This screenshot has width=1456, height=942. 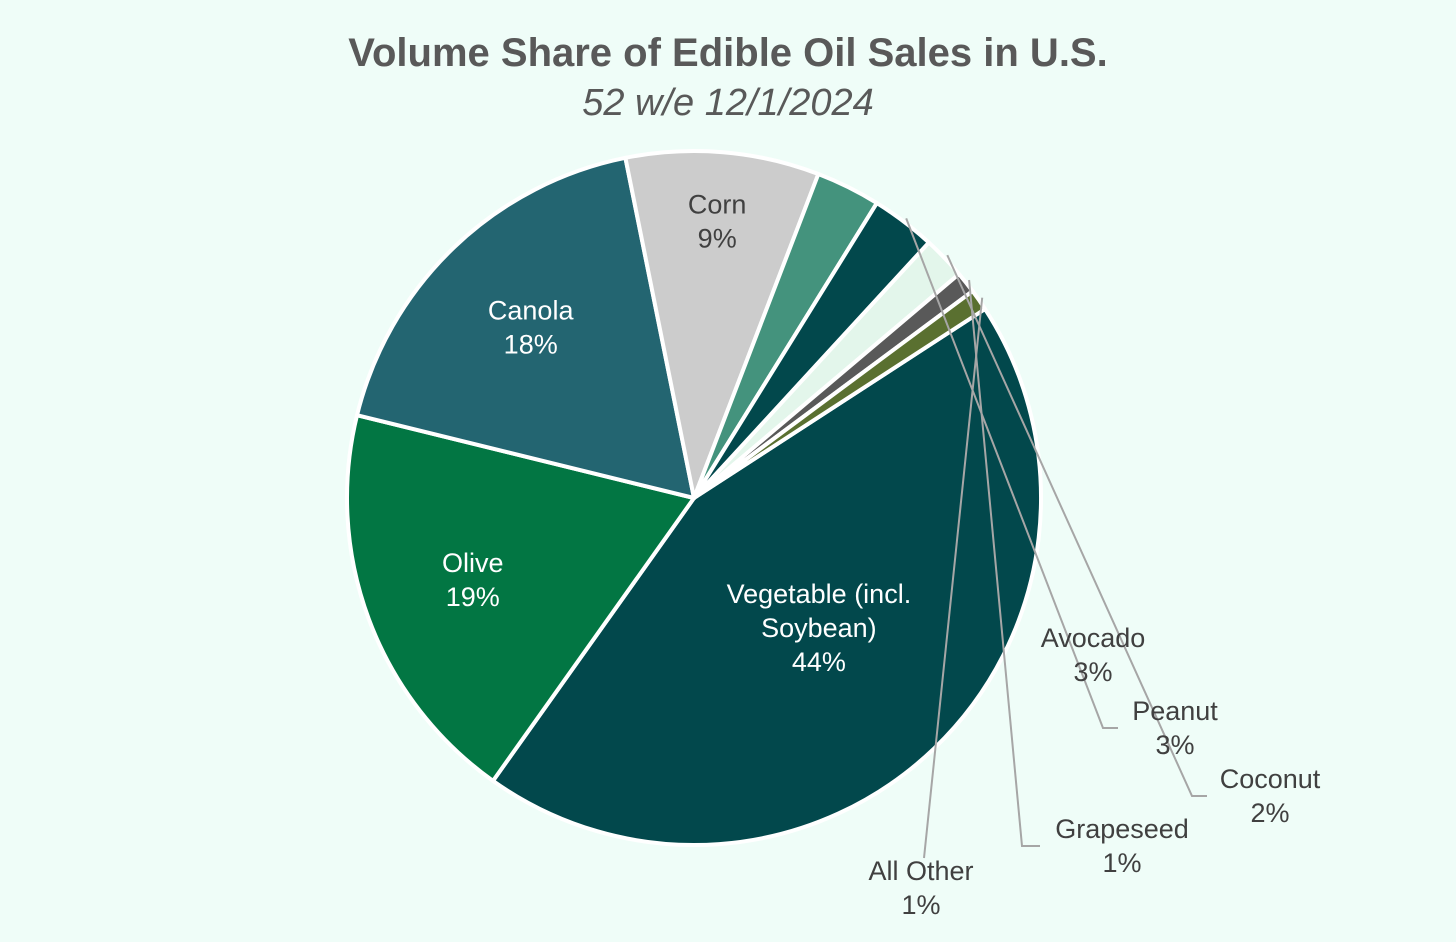 What do you see at coordinates (1004, 563) in the screenshot?
I see `leader-line-grapeseed` at bounding box center [1004, 563].